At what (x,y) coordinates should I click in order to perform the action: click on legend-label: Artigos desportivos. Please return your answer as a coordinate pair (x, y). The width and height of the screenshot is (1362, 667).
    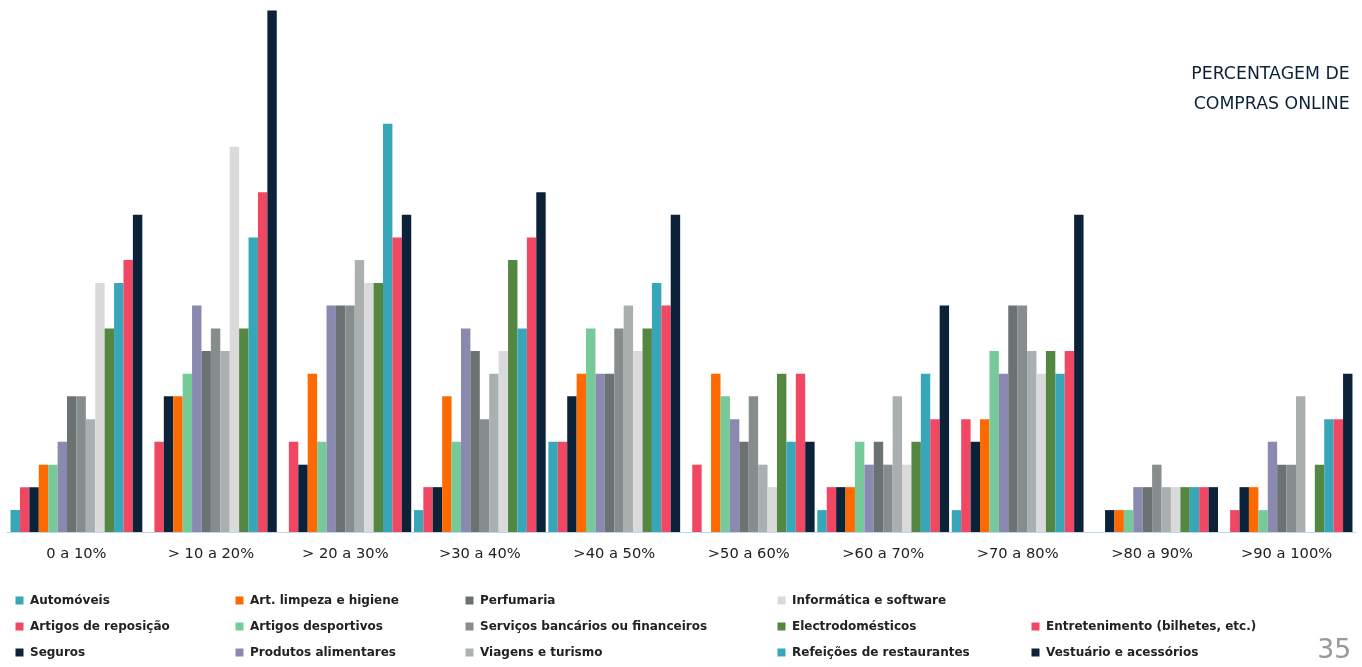
    Looking at the image, I should click on (316, 626).